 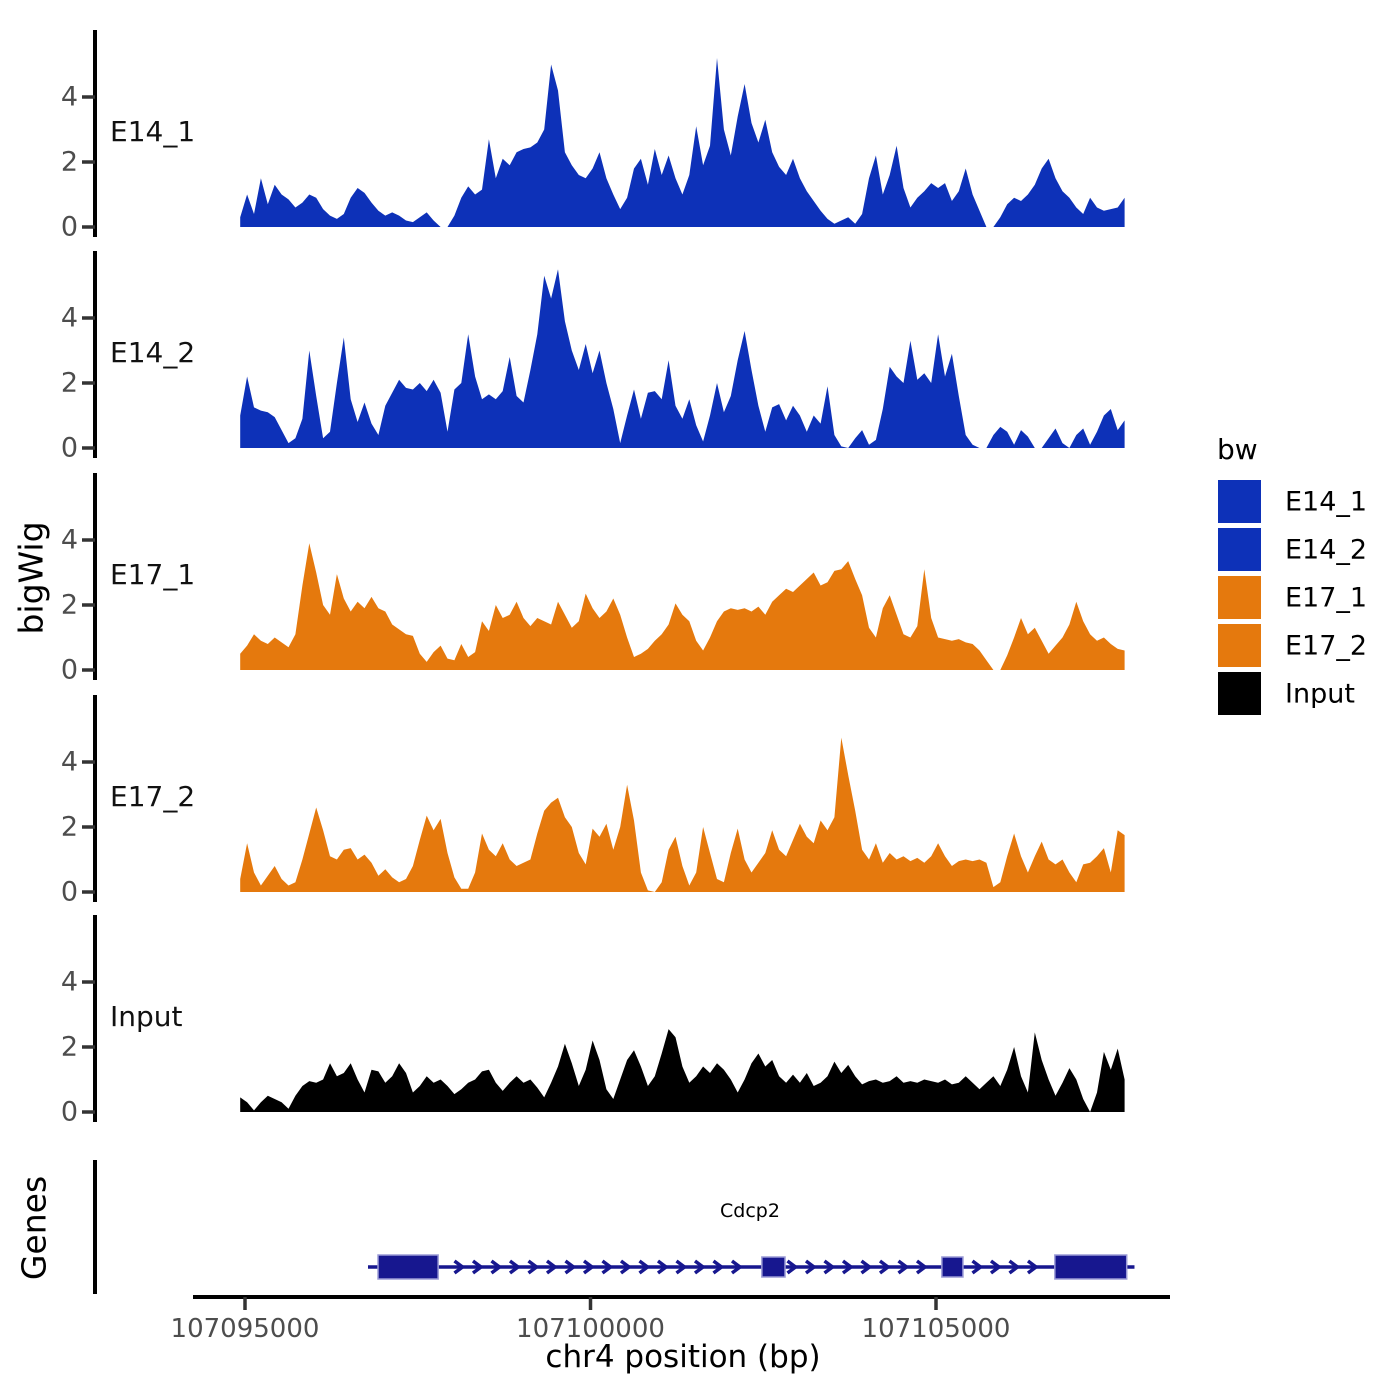 What do you see at coordinates (1326, 598) in the screenshot?
I see `legend-label-E17_1: E17_1` at bounding box center [1326, 598].